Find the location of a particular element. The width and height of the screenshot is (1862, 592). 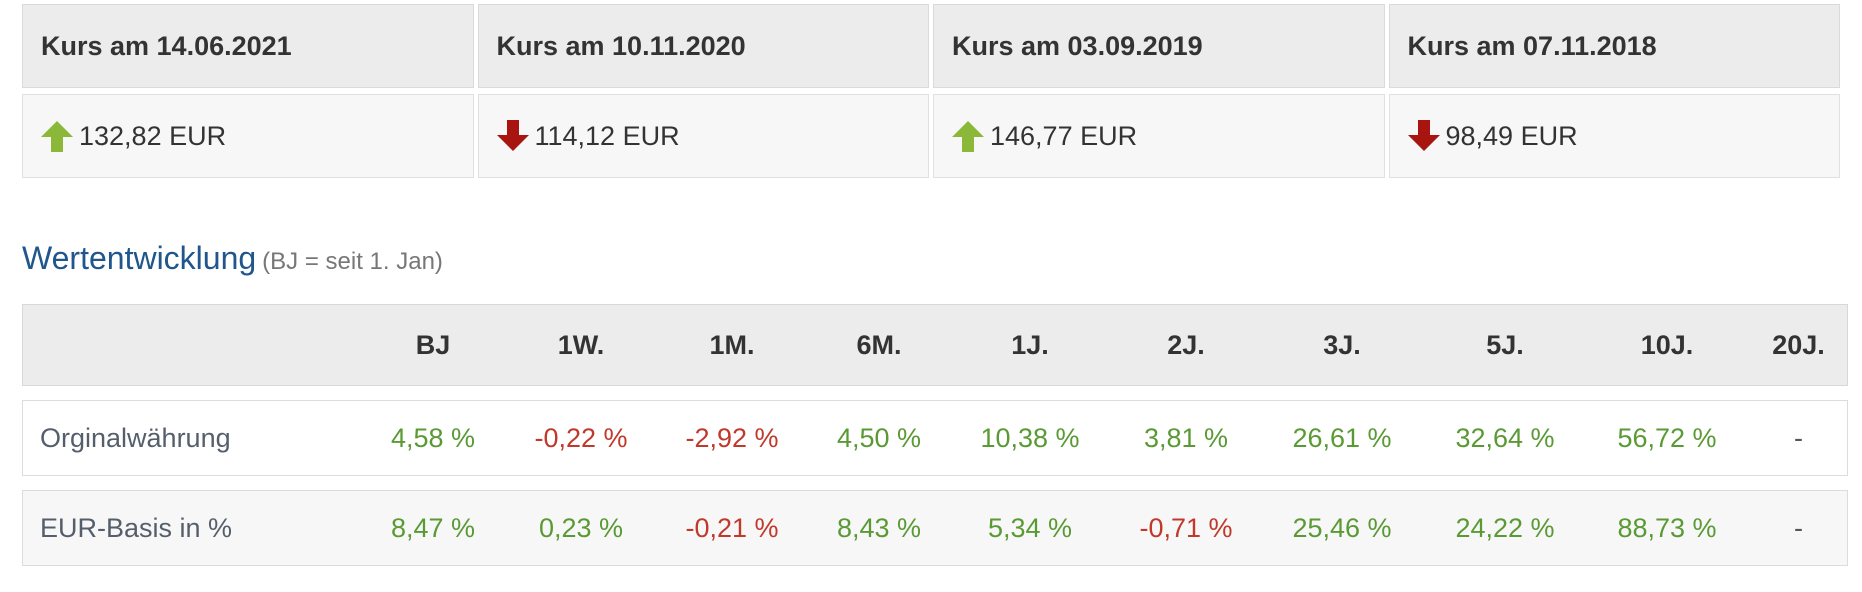

section-title-text: Wertentwicklung is located at coordinates (139, 258).